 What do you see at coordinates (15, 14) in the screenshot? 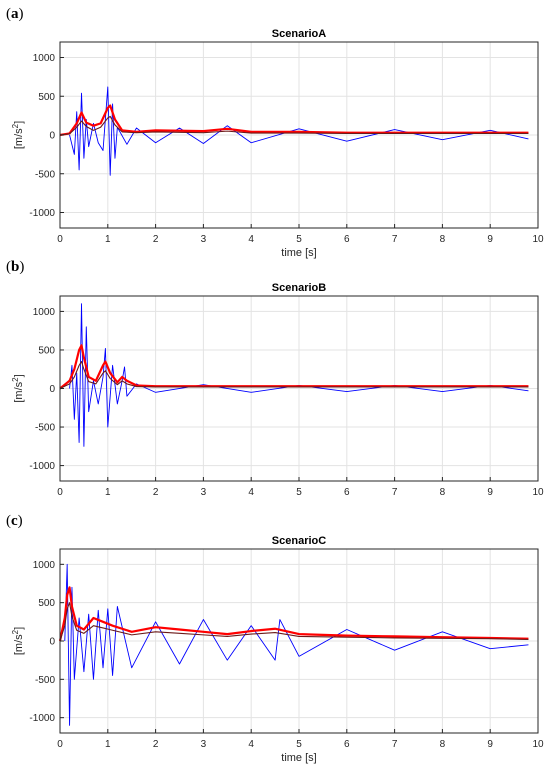
I see `panel-label-a: (a)` at bounding box center [15, 14].